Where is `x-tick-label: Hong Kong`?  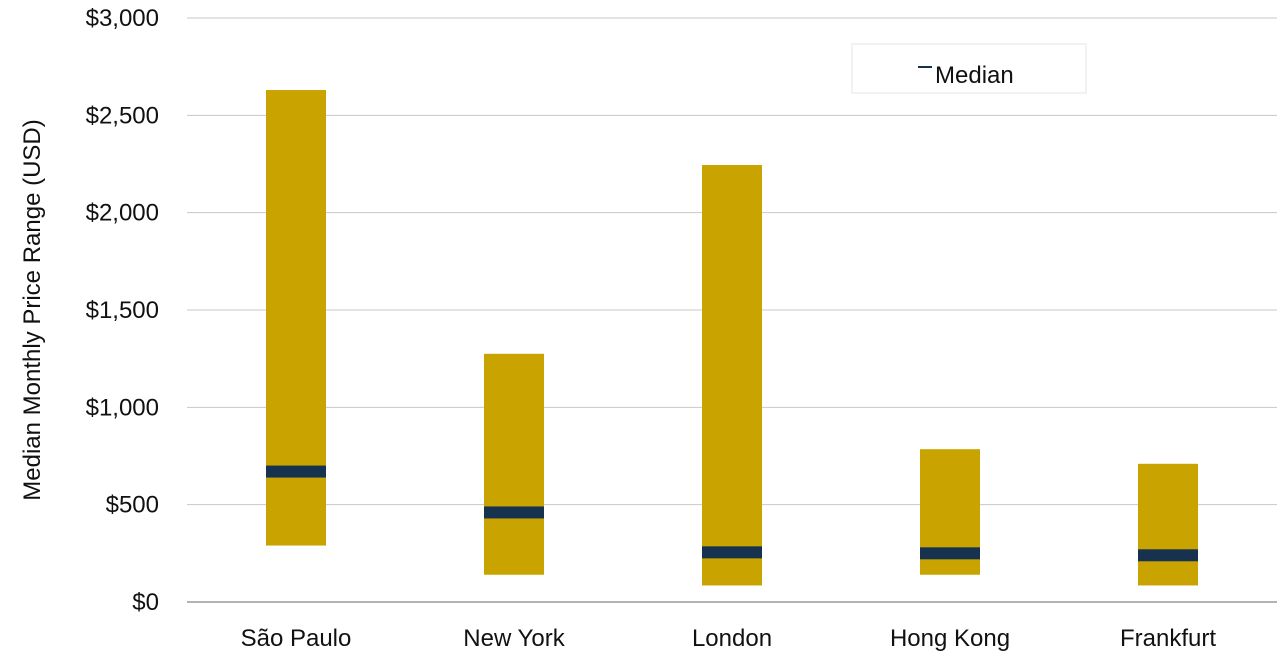 x-tick-label: Hong Kong is located at coordinates (950, 638).